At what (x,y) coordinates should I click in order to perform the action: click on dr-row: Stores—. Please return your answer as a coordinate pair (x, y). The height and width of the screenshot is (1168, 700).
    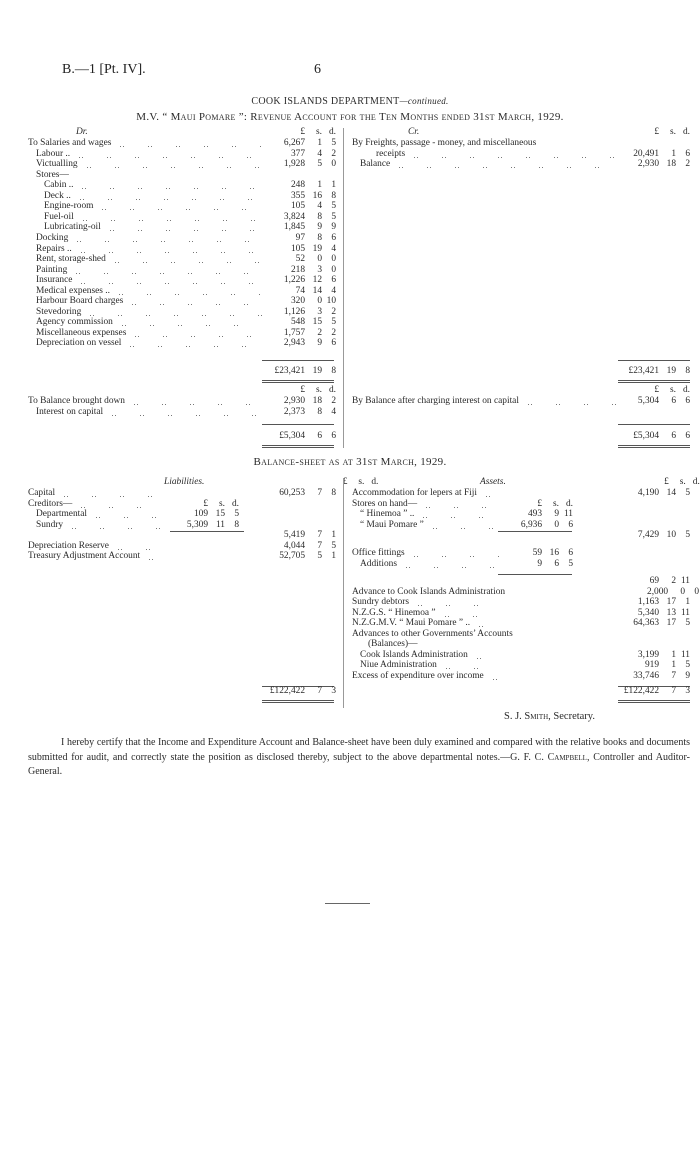
    Looking at the image, I should click on (182, 175).